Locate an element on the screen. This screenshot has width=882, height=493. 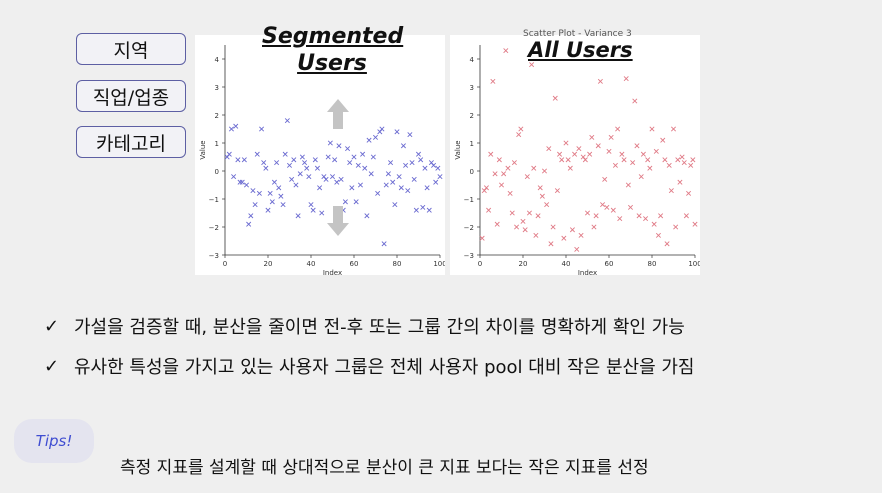
all-users-y-tick-label: −1 is located at coordinates (469, 200).